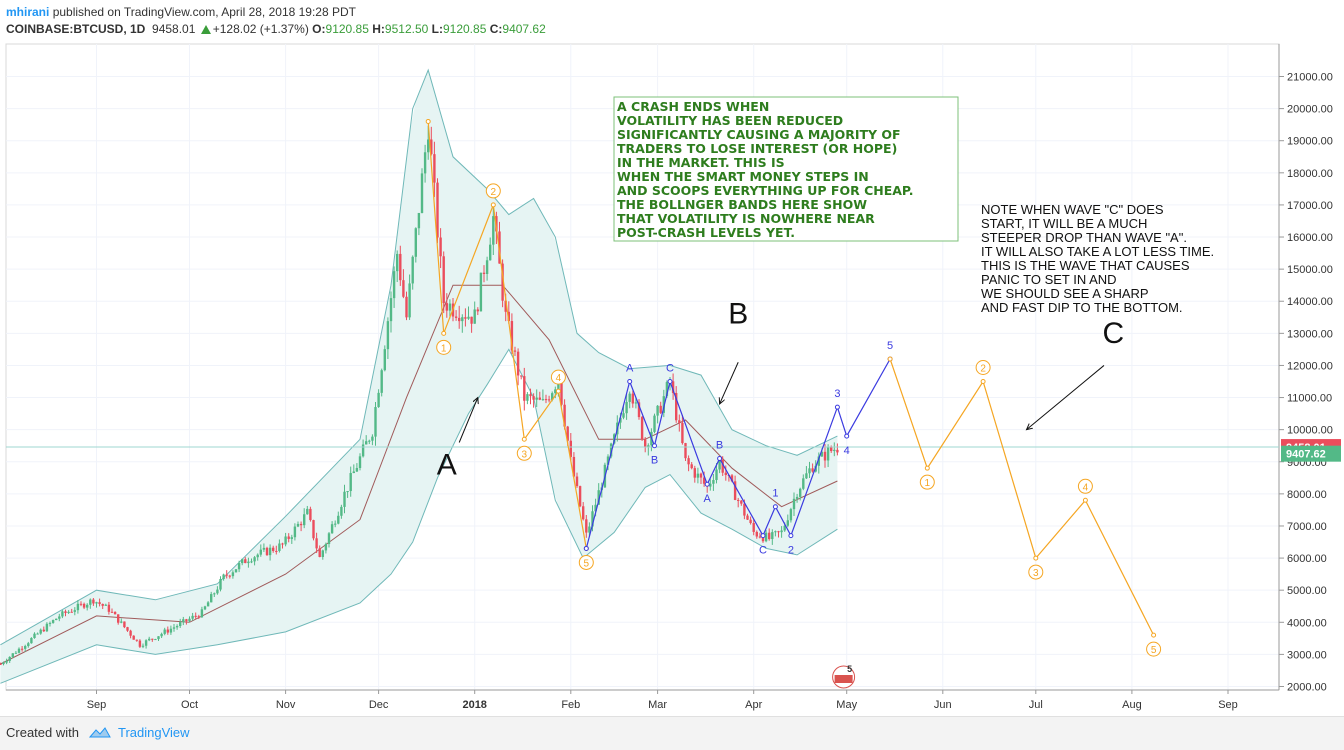  Describe the element at coordinates (444, 348) in the screenshot. I see `wave-orange-past-label: 1` at that location.